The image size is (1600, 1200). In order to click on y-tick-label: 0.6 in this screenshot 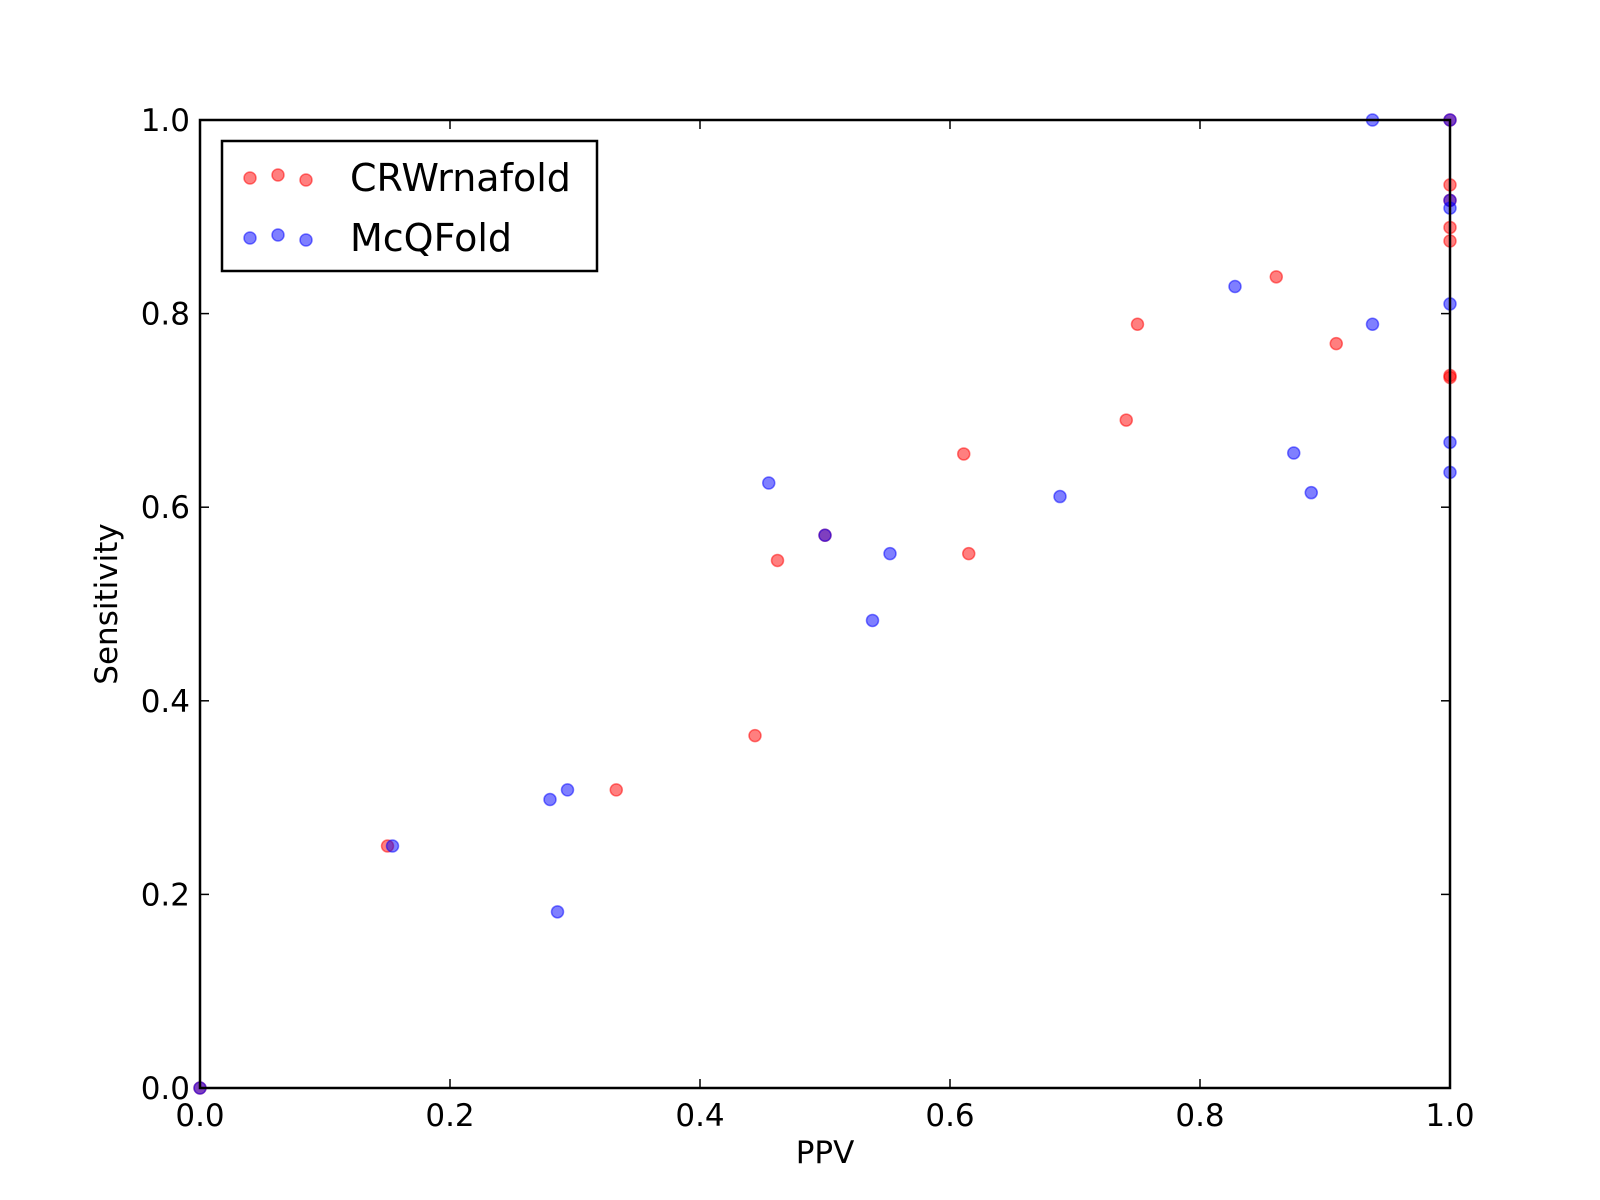, I will do `click(165, 508)`.